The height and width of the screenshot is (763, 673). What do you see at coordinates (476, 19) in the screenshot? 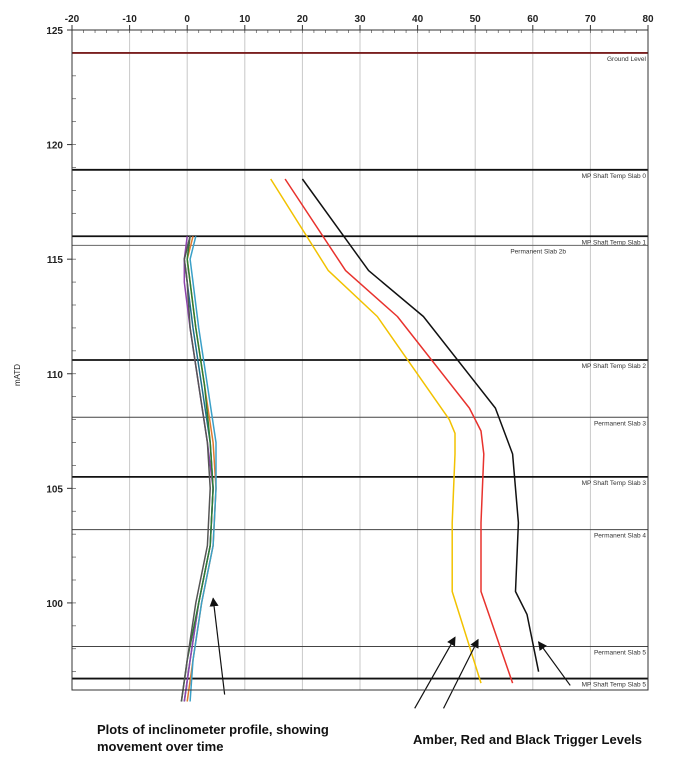
I see `x-tick-label: 50` at bounding box center [476, 19].